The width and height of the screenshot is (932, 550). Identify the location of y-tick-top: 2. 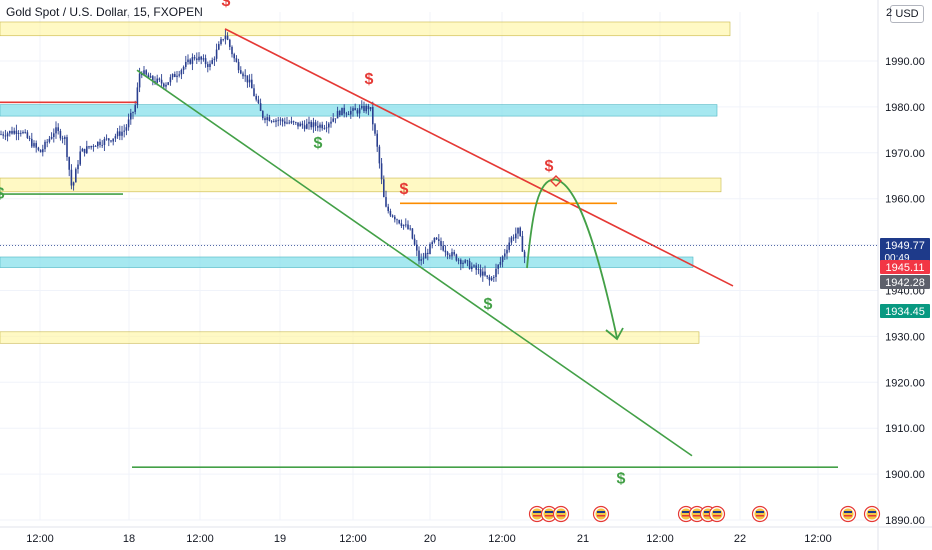
(889, 13).